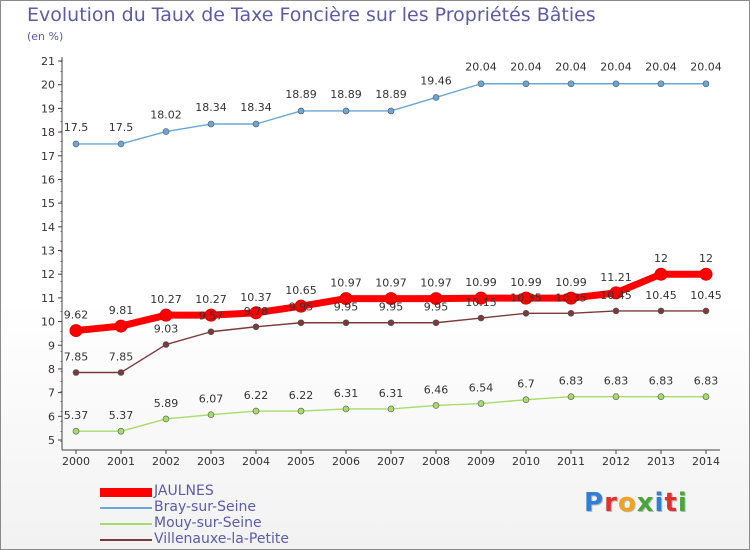  Describe the element at coordinates (661, 461) in the screenshot. I see `x-tick-label: 2013` at that location.